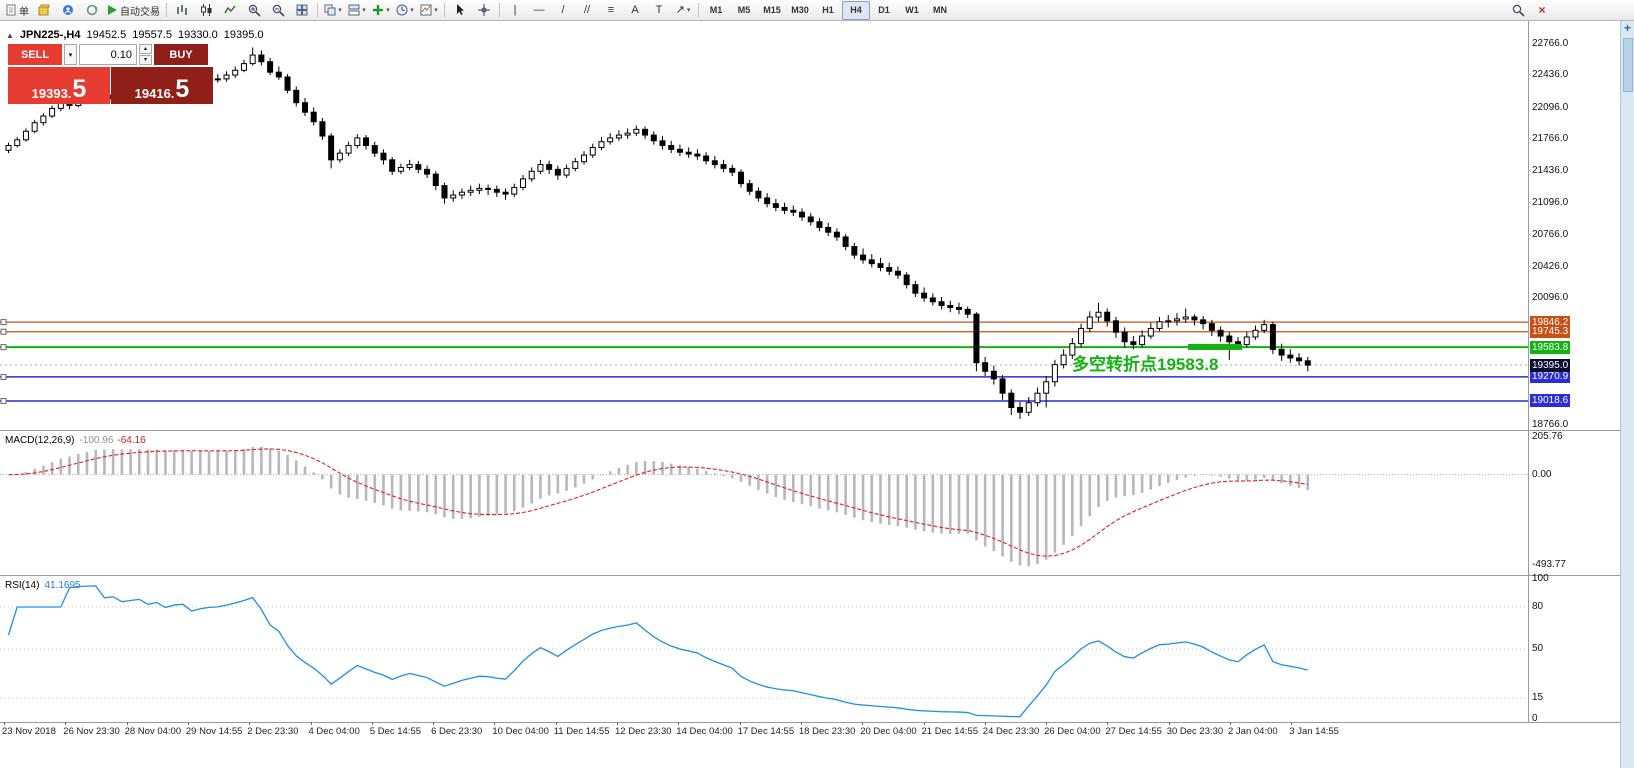 The width and height of the screenshot is (1634, 768). I want to click on refresh-button, so click(92, 10).